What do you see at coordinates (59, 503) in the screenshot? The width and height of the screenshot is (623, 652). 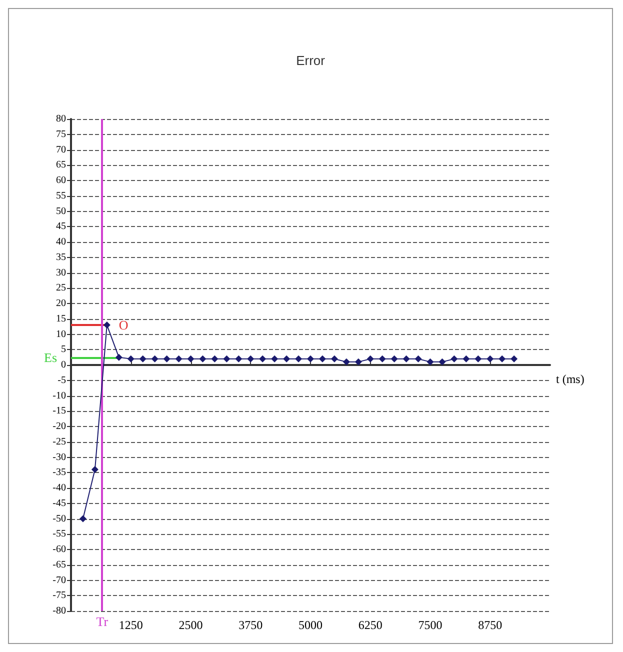 I see `y-tick-label: -45` at bounding box center [59, 503].